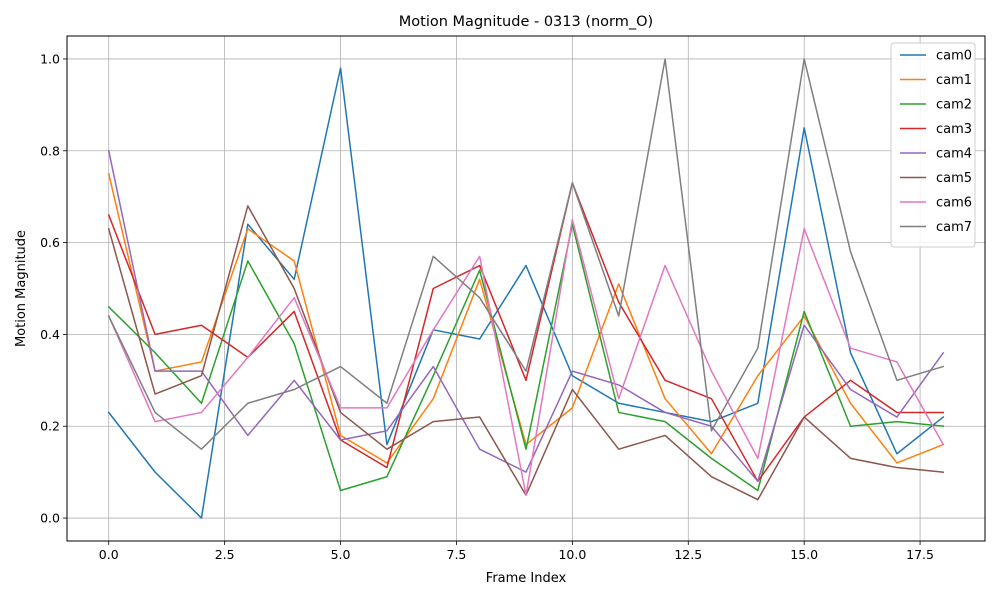 The image size is (1000, 604). I want to click on x-tick-label: 15.0, so click(804, 554).